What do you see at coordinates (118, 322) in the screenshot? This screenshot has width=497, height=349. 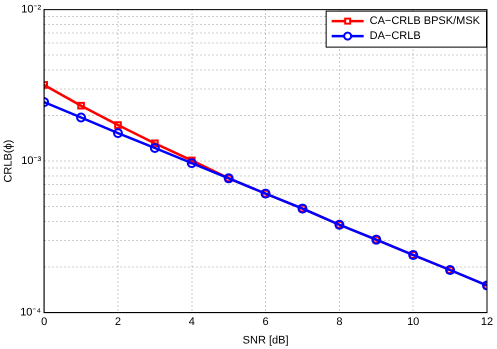 I see `x-tick-label: 2` at bounding box center [118, 322].